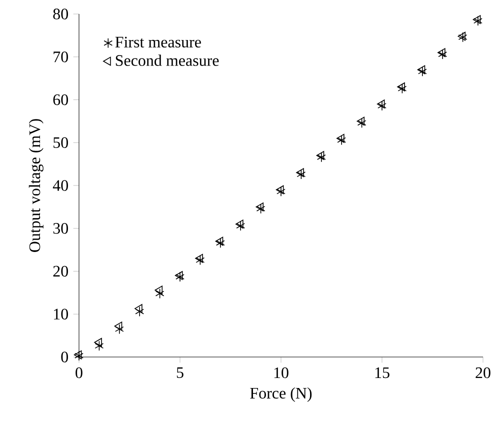  What do you see at coordinates (61, 142) in the screenshot?
I see `y-tick-label: 50` at bounding box center [61, 142].